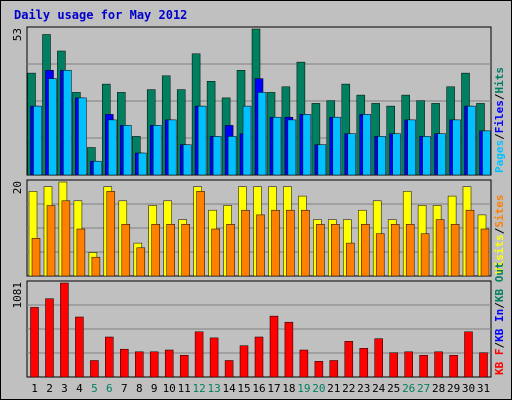 This screenshot has width=512, height=400. I want to click on x-tick-label-11: 11, so click(184, 388).